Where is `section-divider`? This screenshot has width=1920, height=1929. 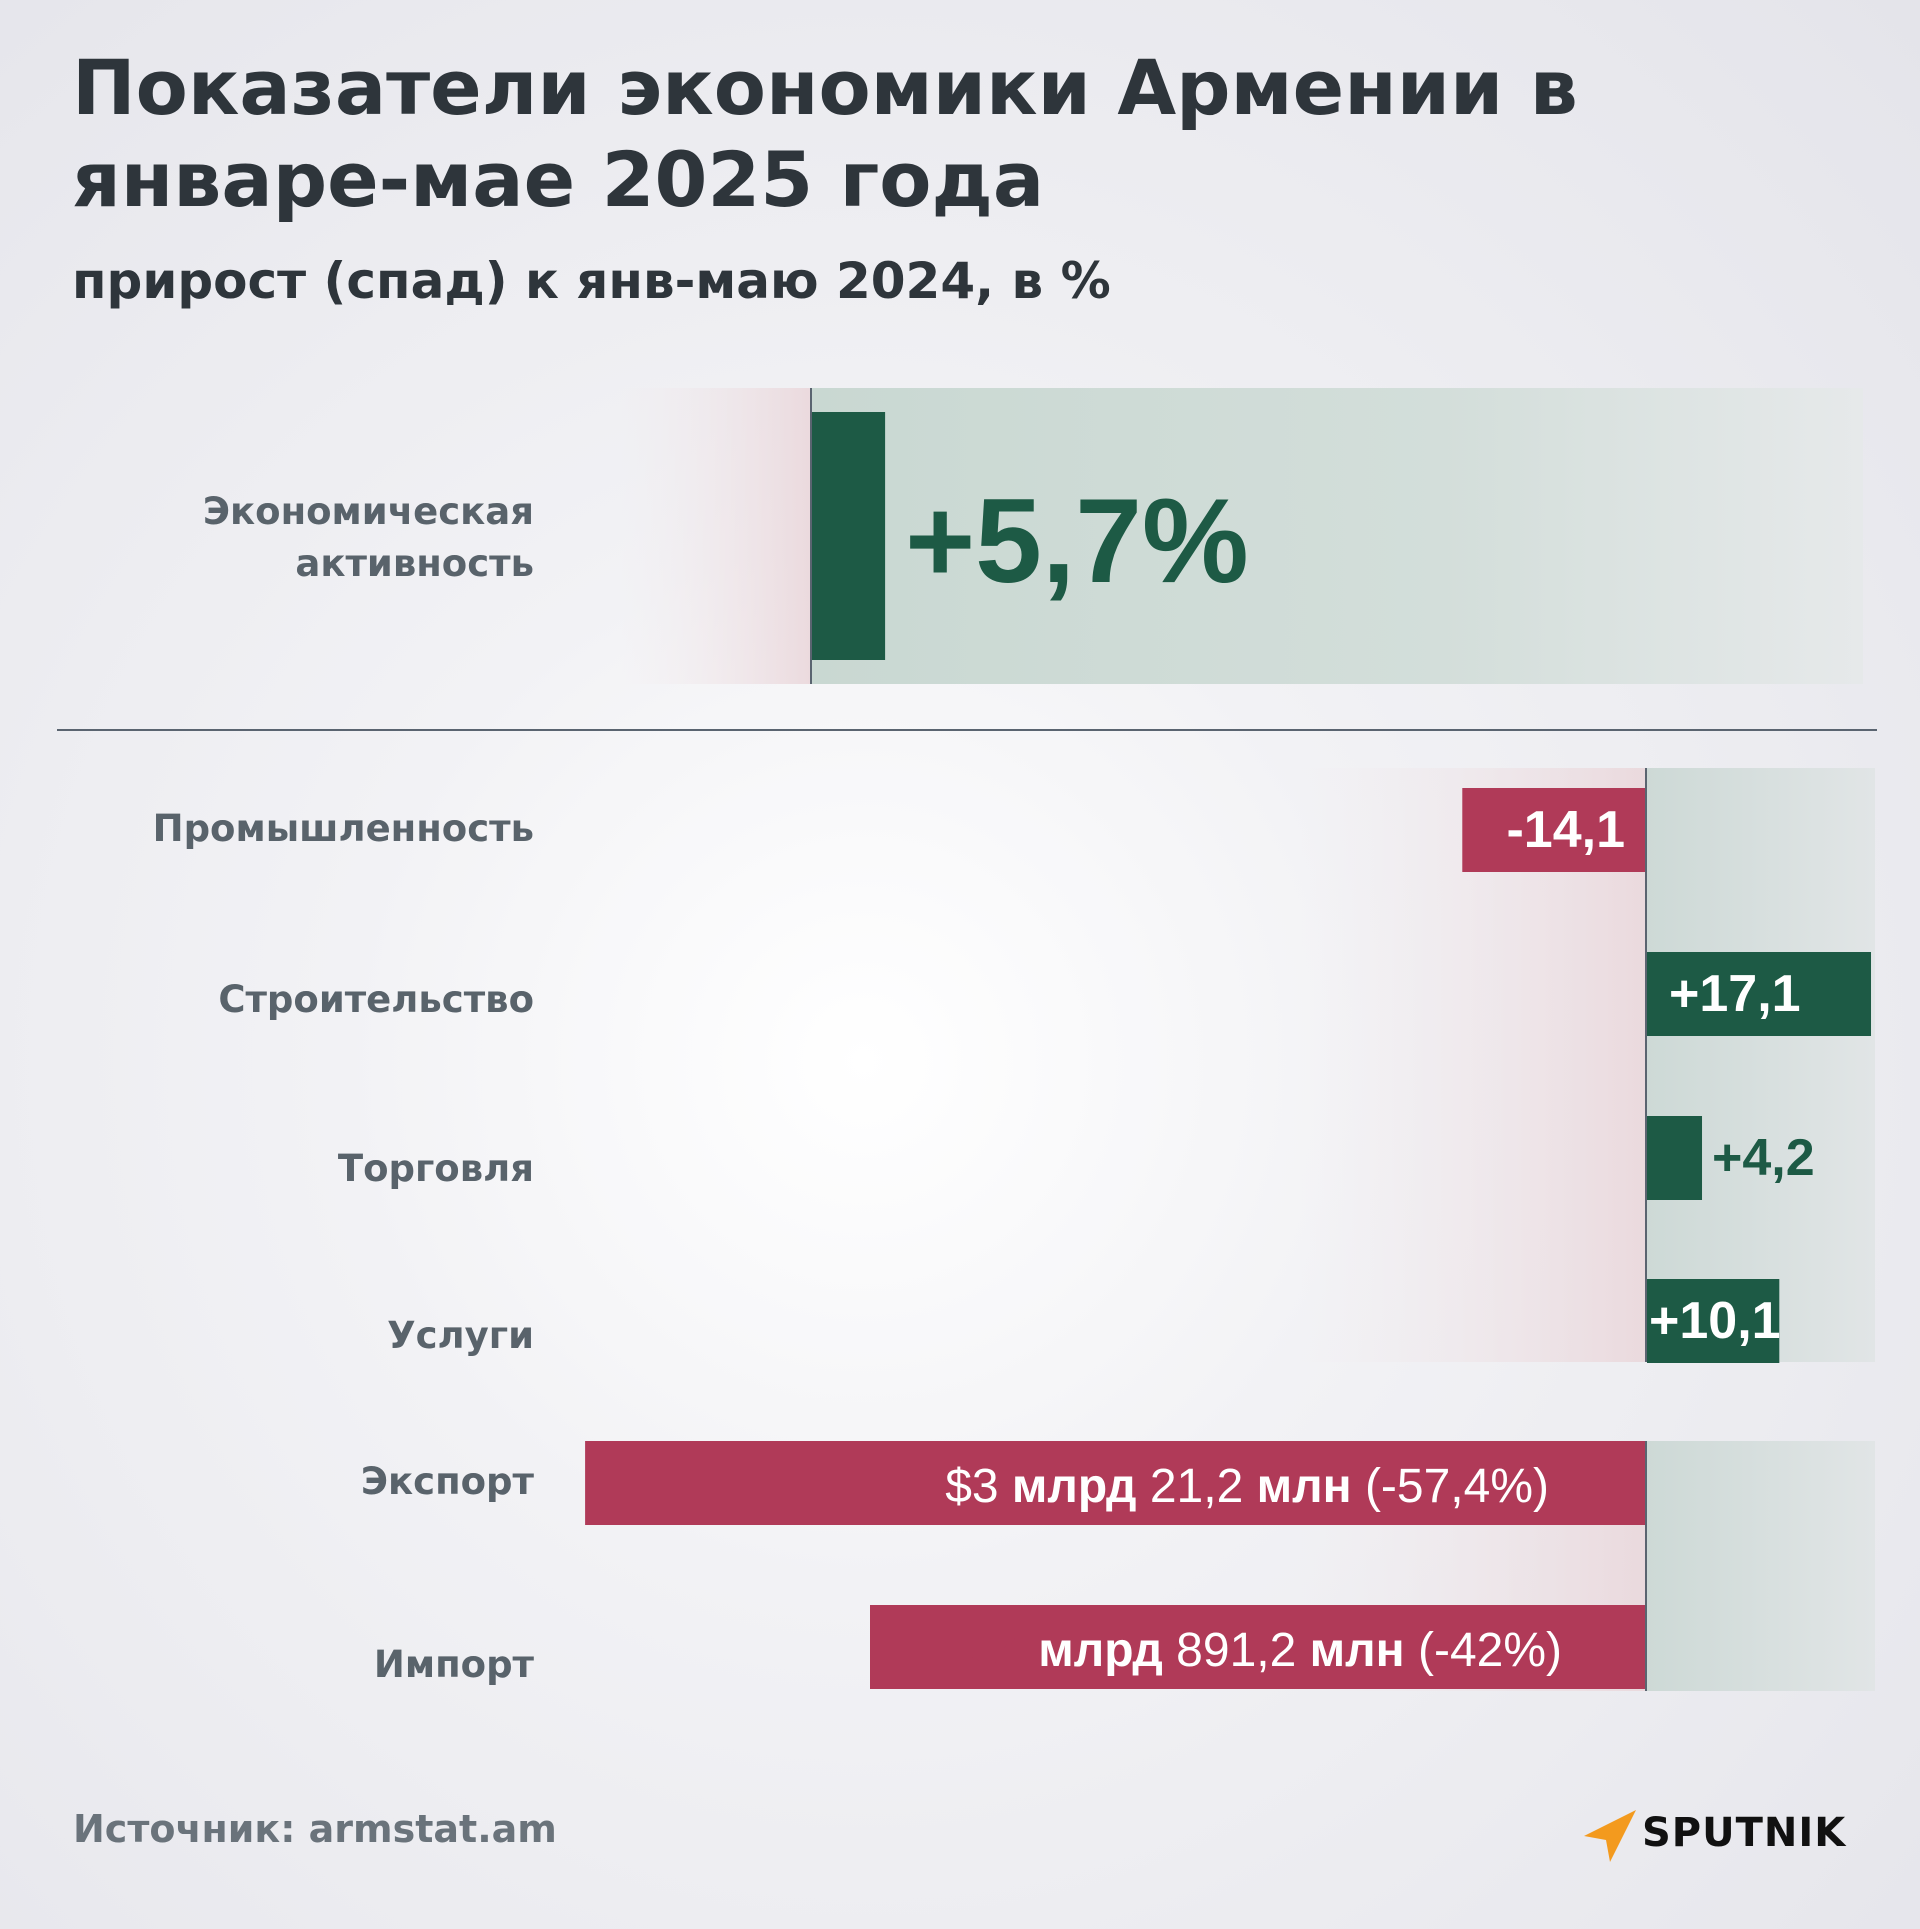 section-divider is located at coordinates (967, 730).